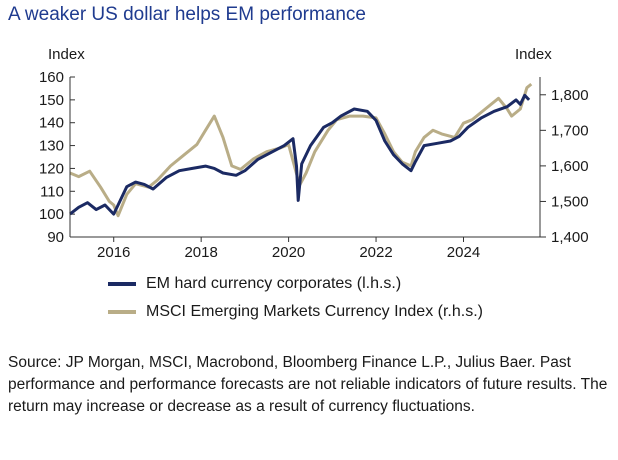 Image resolution: width=618 pixels, height=460 pixels. I want to click on right-tick-label: 1,700, so click(570, 130).